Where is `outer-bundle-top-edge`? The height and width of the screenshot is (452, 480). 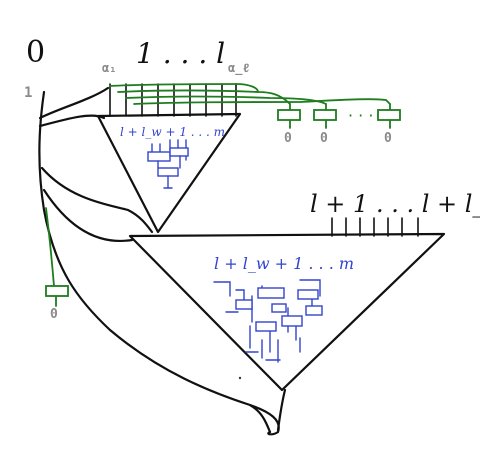
outer-bundle-top-edge is located at coordinates (74, 103).